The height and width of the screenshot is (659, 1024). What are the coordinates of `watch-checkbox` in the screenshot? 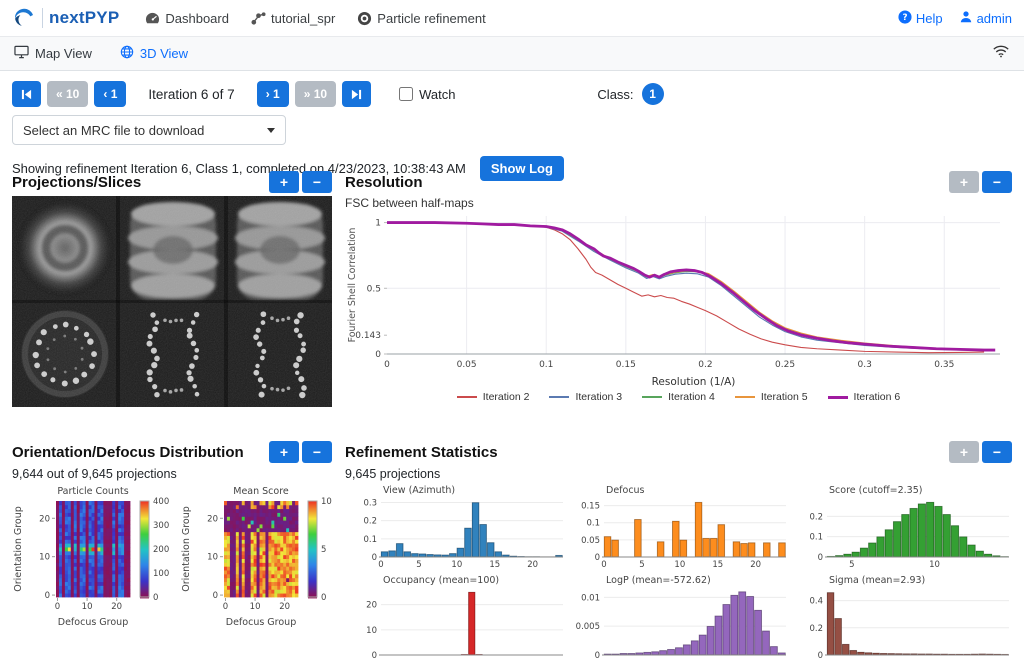 It's located at (406, 94).